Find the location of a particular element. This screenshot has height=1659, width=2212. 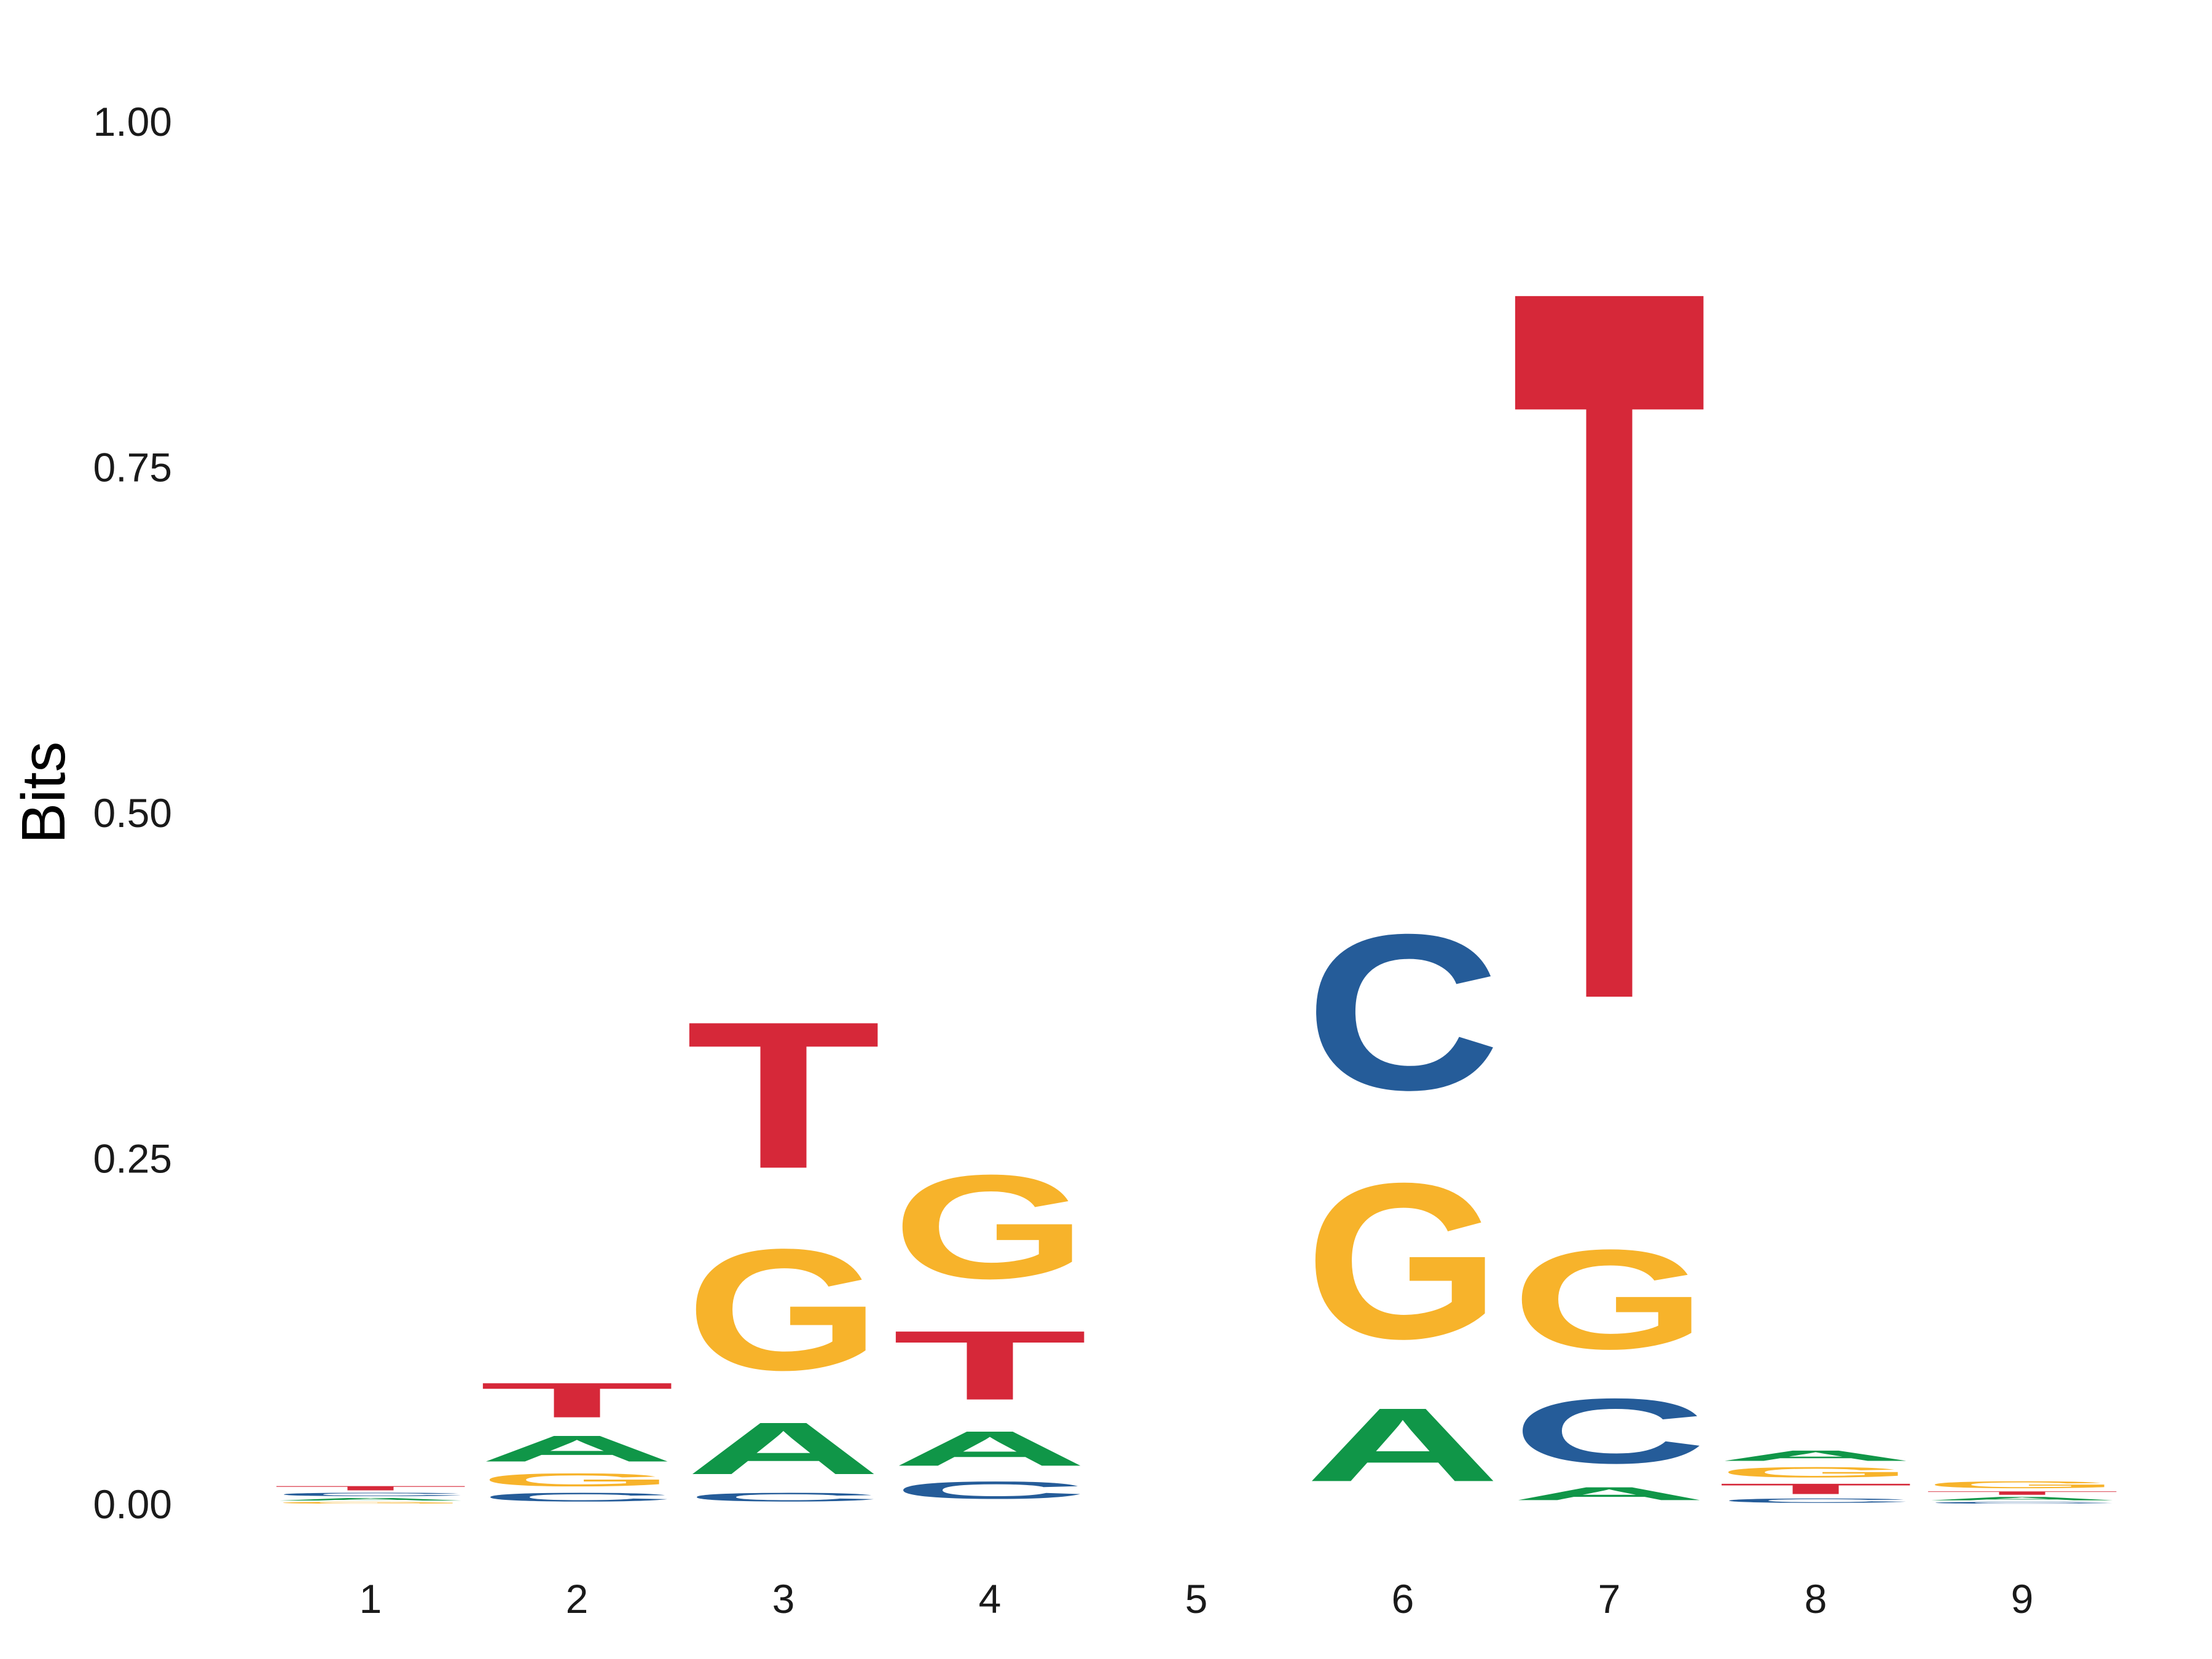

x-tick-label: 9 is located at coordinates (2022, 1599).